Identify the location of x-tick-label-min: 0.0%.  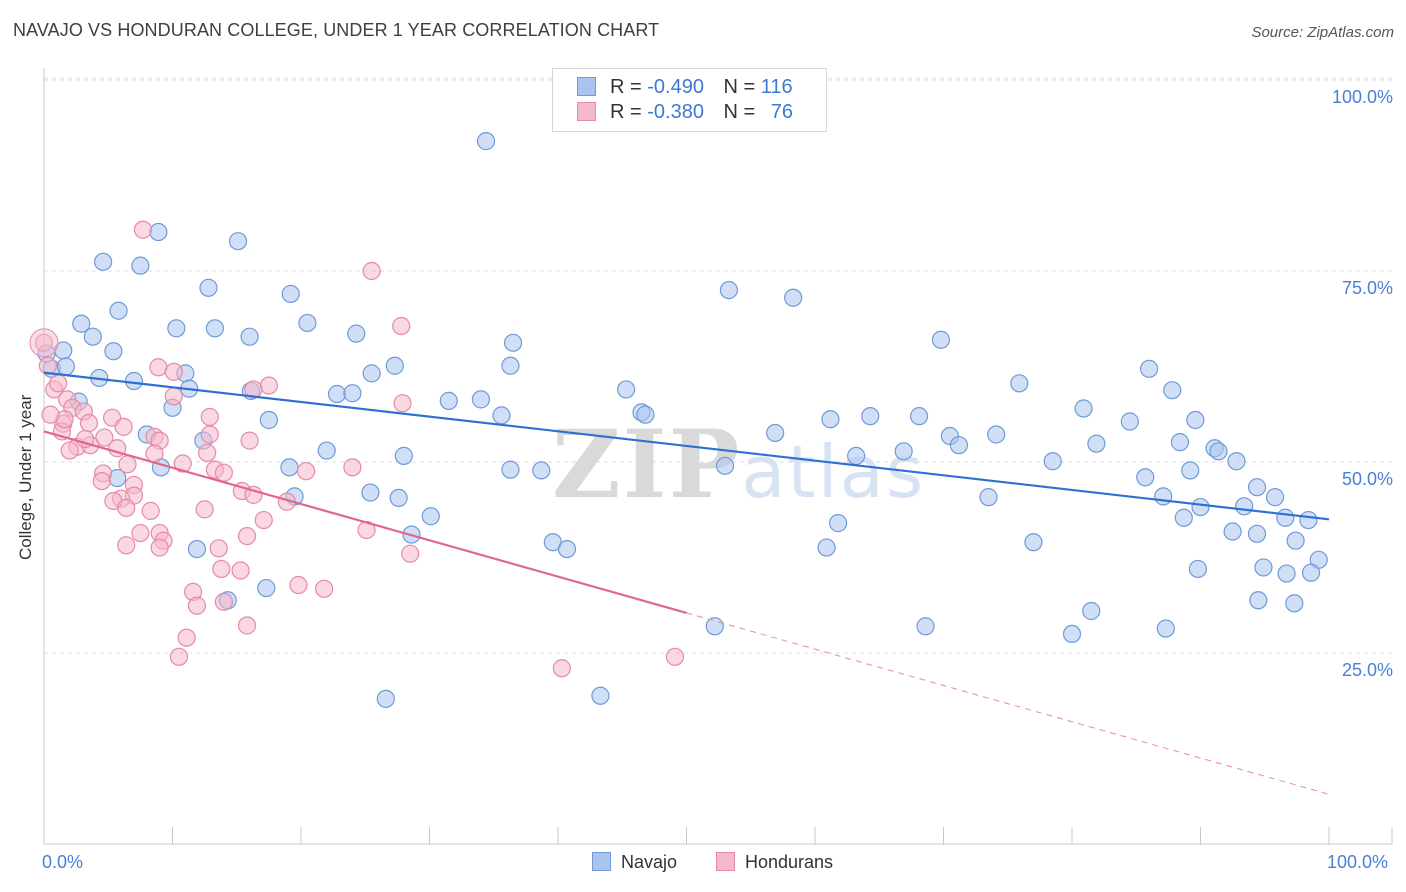
(63, 862).